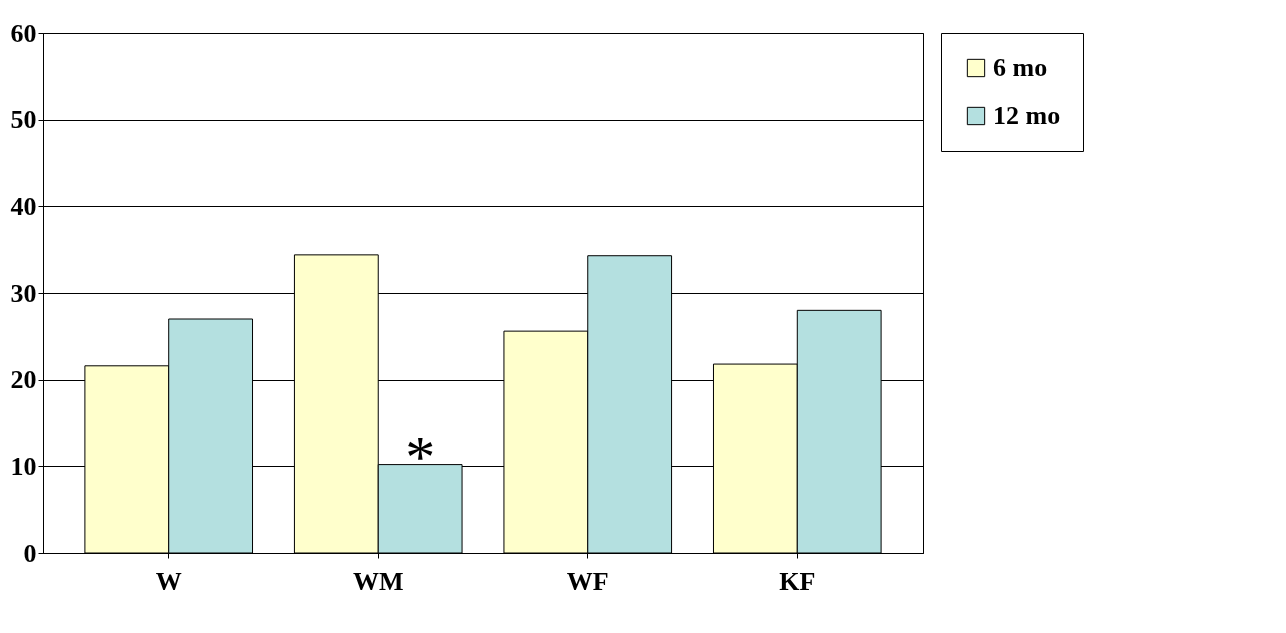 Image resolution: width=1286 pixels, height=633 pixels. Describe the element at coordinates (23, 206) in the screenshot. I see `y-tick-label: 40` at that location.